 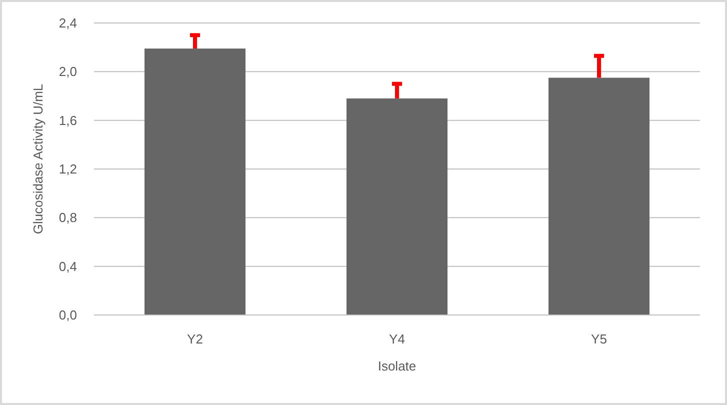 What do you see at coordinates (67, 218) in the screenshot?
I see `y-tick-label: 0,8` at bounding box center [67, 218].